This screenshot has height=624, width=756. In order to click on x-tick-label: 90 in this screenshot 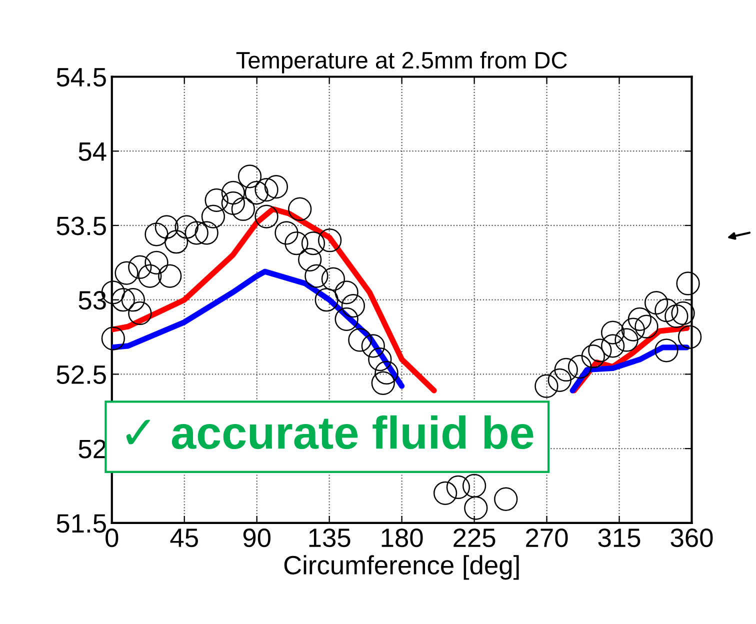, I will do `click(256, 538)`.